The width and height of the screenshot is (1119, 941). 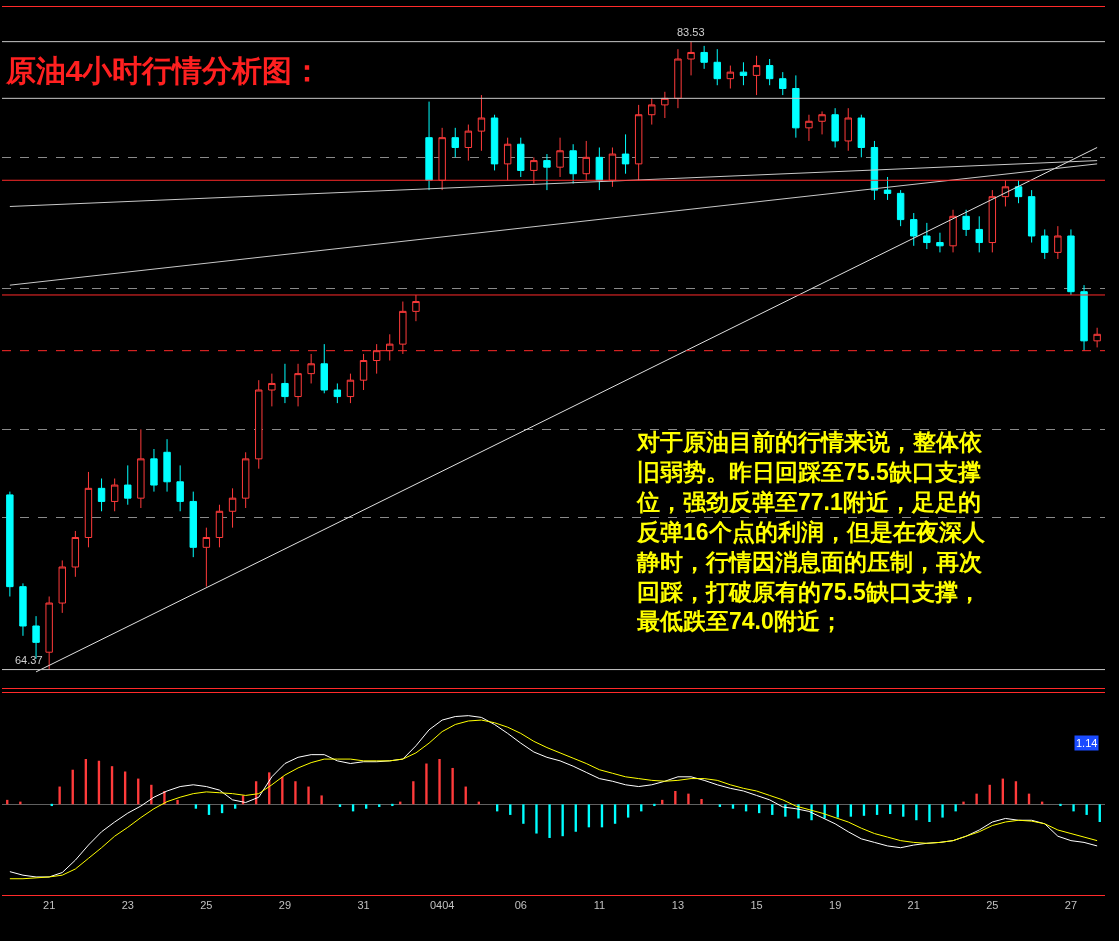 What do you see at coordinates (835, 905) in the screenshot?
I see `x-tick-label: 19` at bounding box center [835, 905].